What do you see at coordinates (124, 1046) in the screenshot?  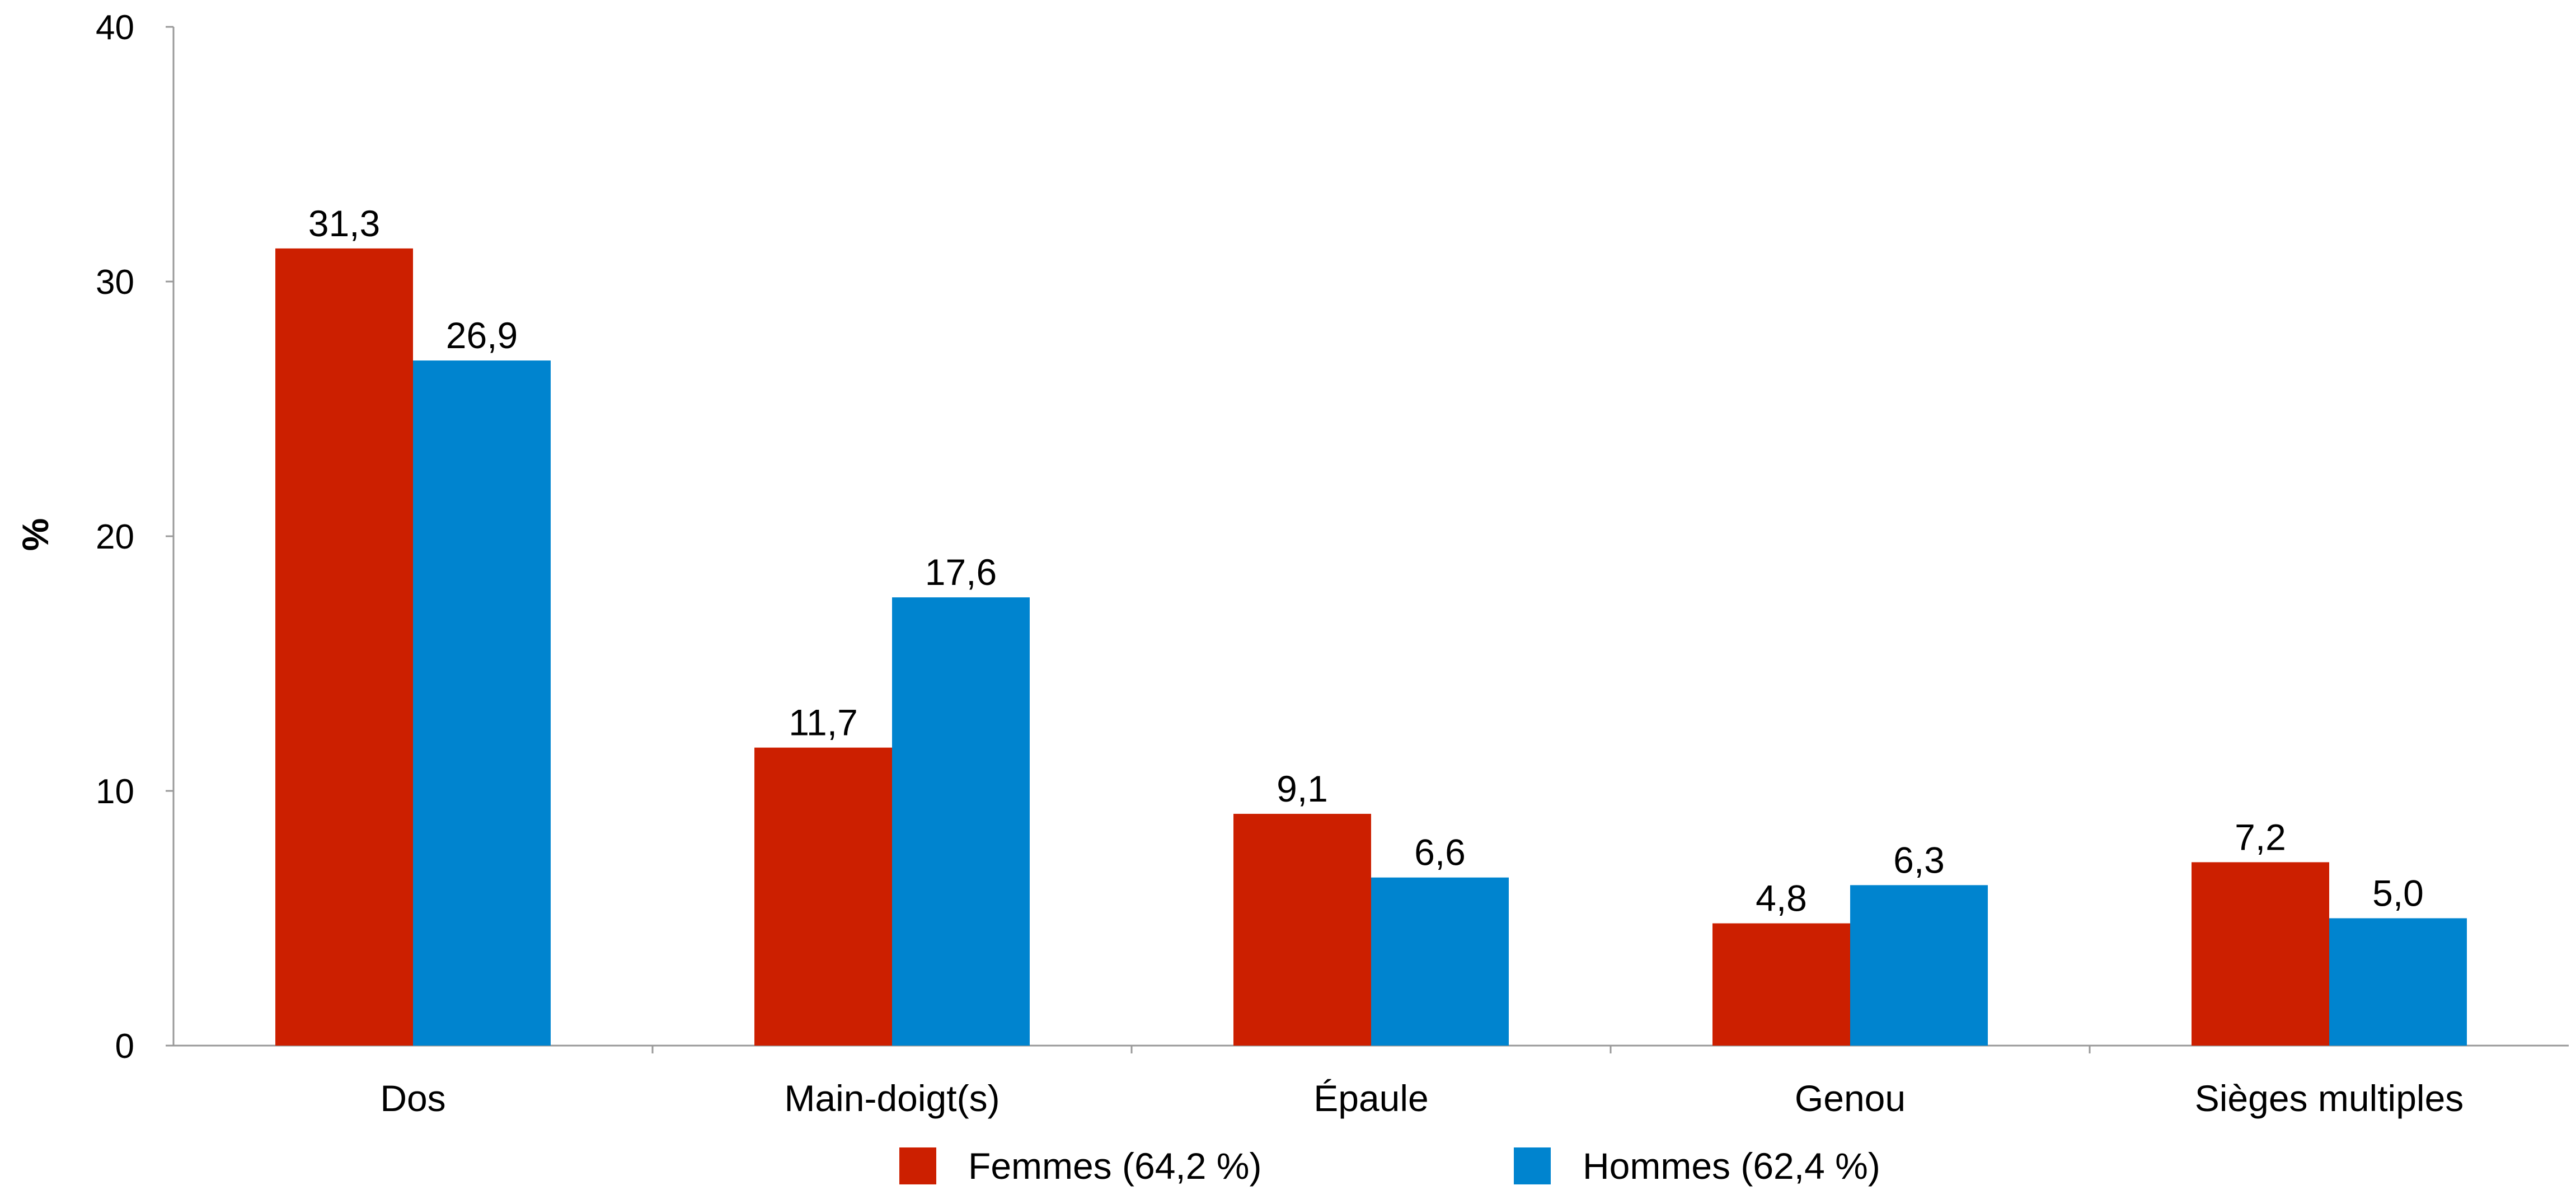 I see `y-tick-label: 0` at bounding box center [124, 1046].